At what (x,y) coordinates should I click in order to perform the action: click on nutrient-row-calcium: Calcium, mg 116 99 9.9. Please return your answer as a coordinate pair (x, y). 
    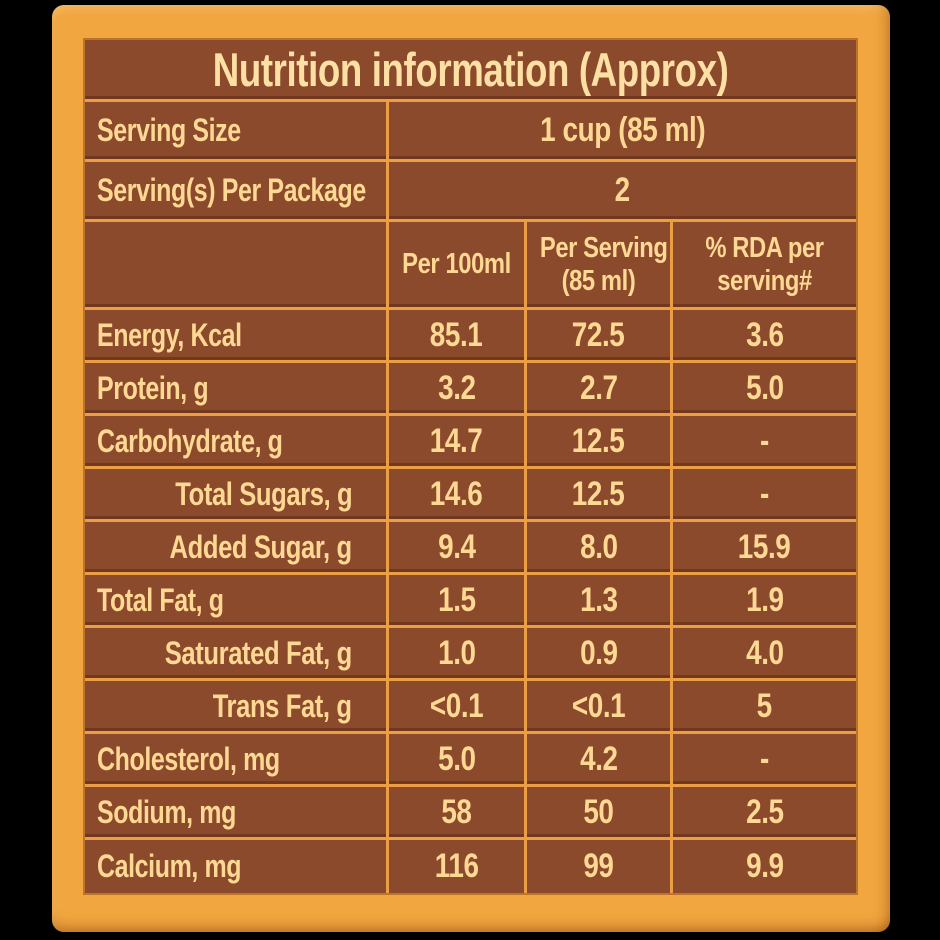
    Looking at the image, I should click on (470, 866).